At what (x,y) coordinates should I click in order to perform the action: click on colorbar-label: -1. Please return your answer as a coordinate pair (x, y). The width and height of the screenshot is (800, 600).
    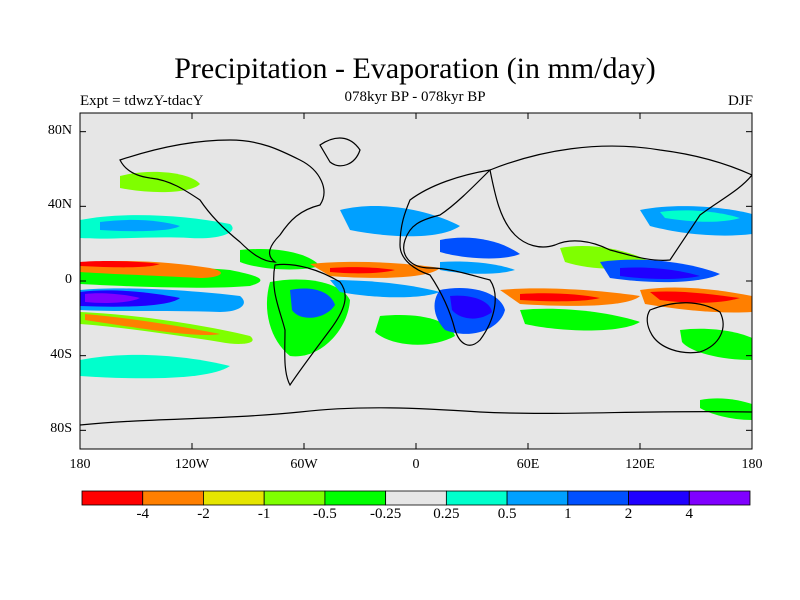
    Looking at the image, I should click on (264, 514).